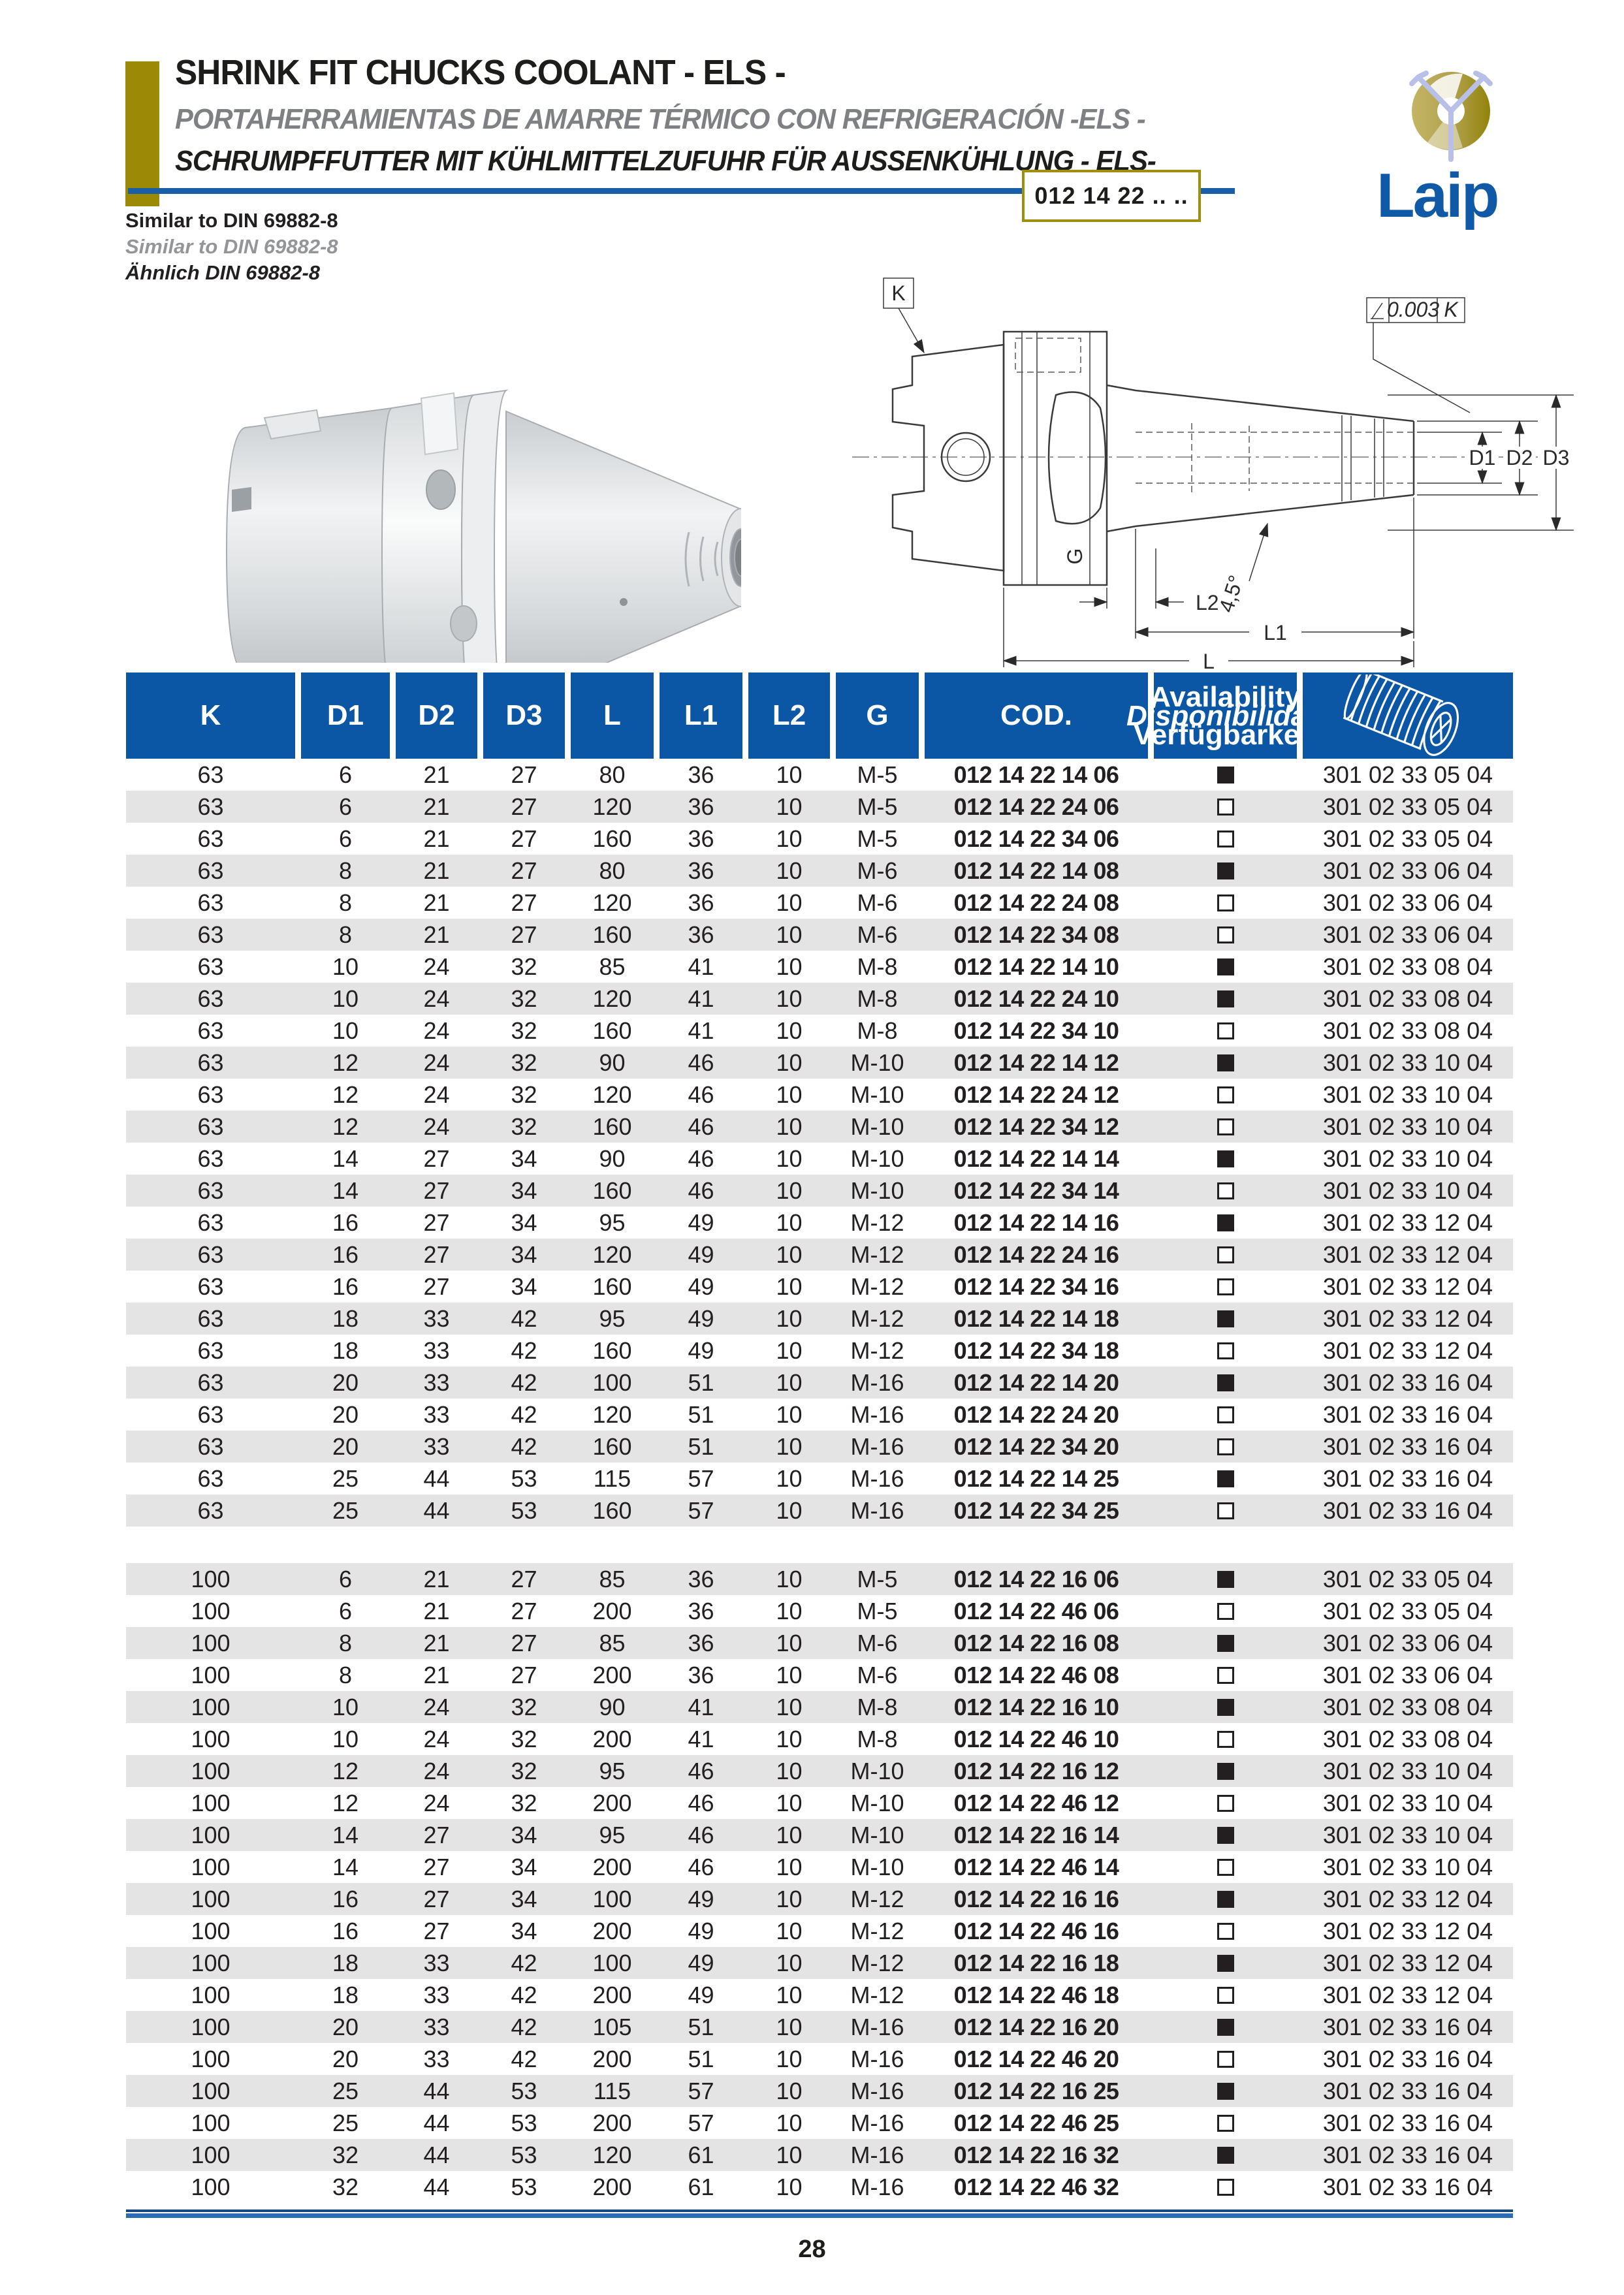 This screenshot has height=2295, width=1624. I want to click on column-header-cod: COD., so click(1036, 716).